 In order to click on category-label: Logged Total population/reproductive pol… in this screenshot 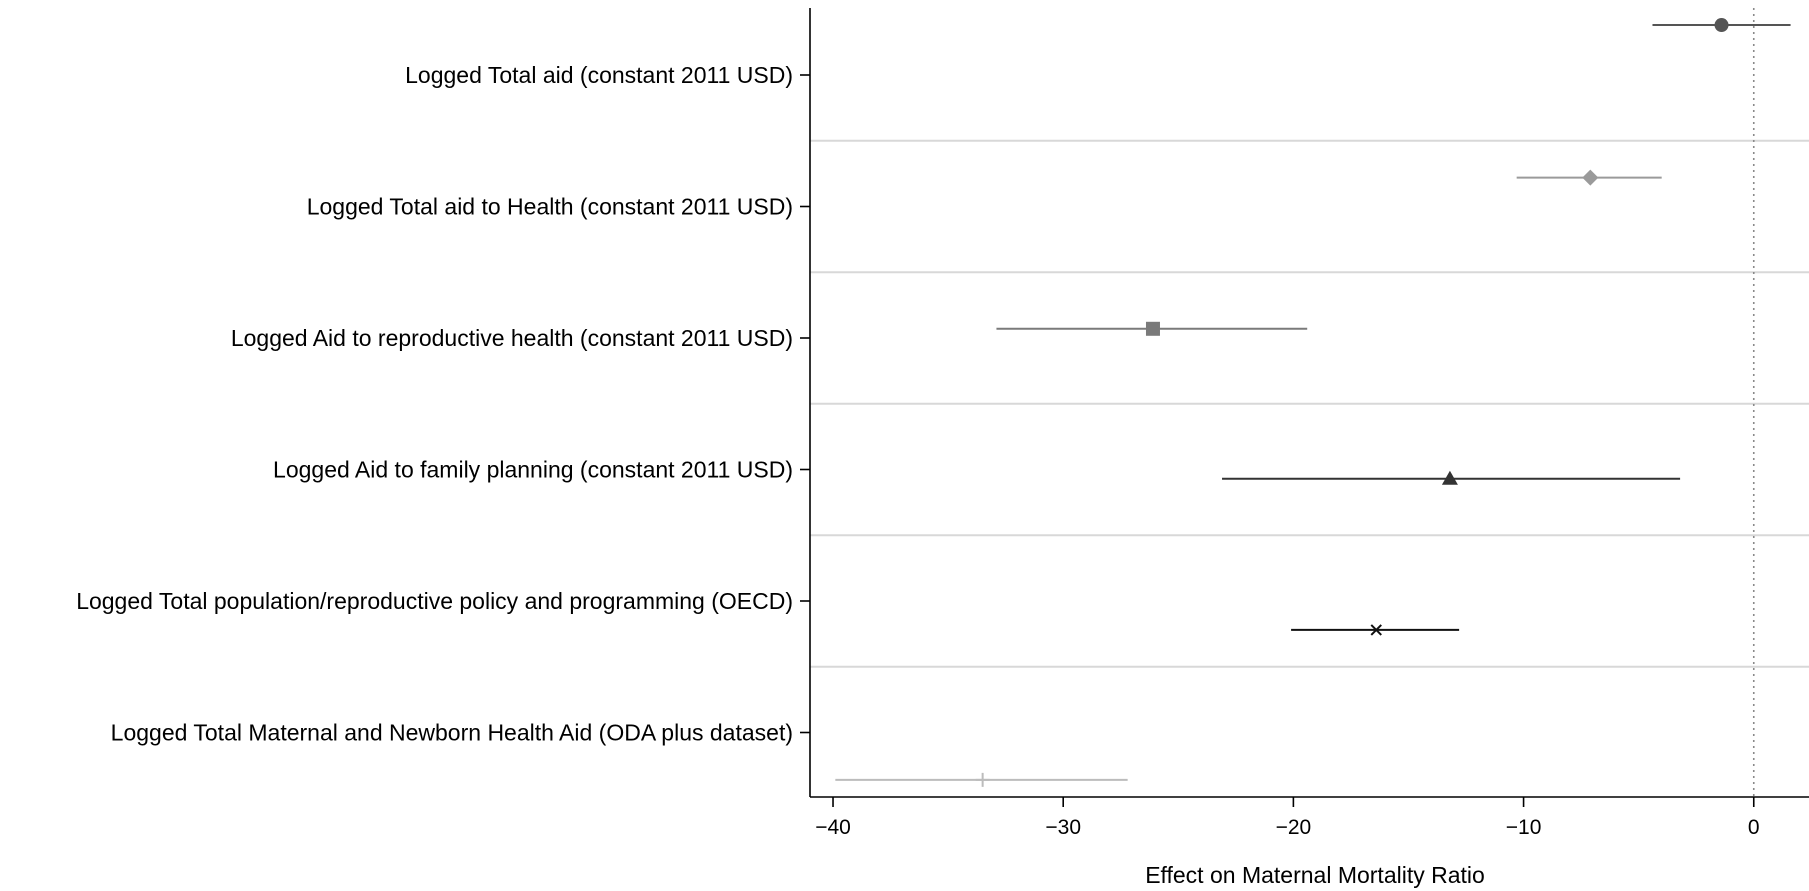, I will do `click(434, 601)`.